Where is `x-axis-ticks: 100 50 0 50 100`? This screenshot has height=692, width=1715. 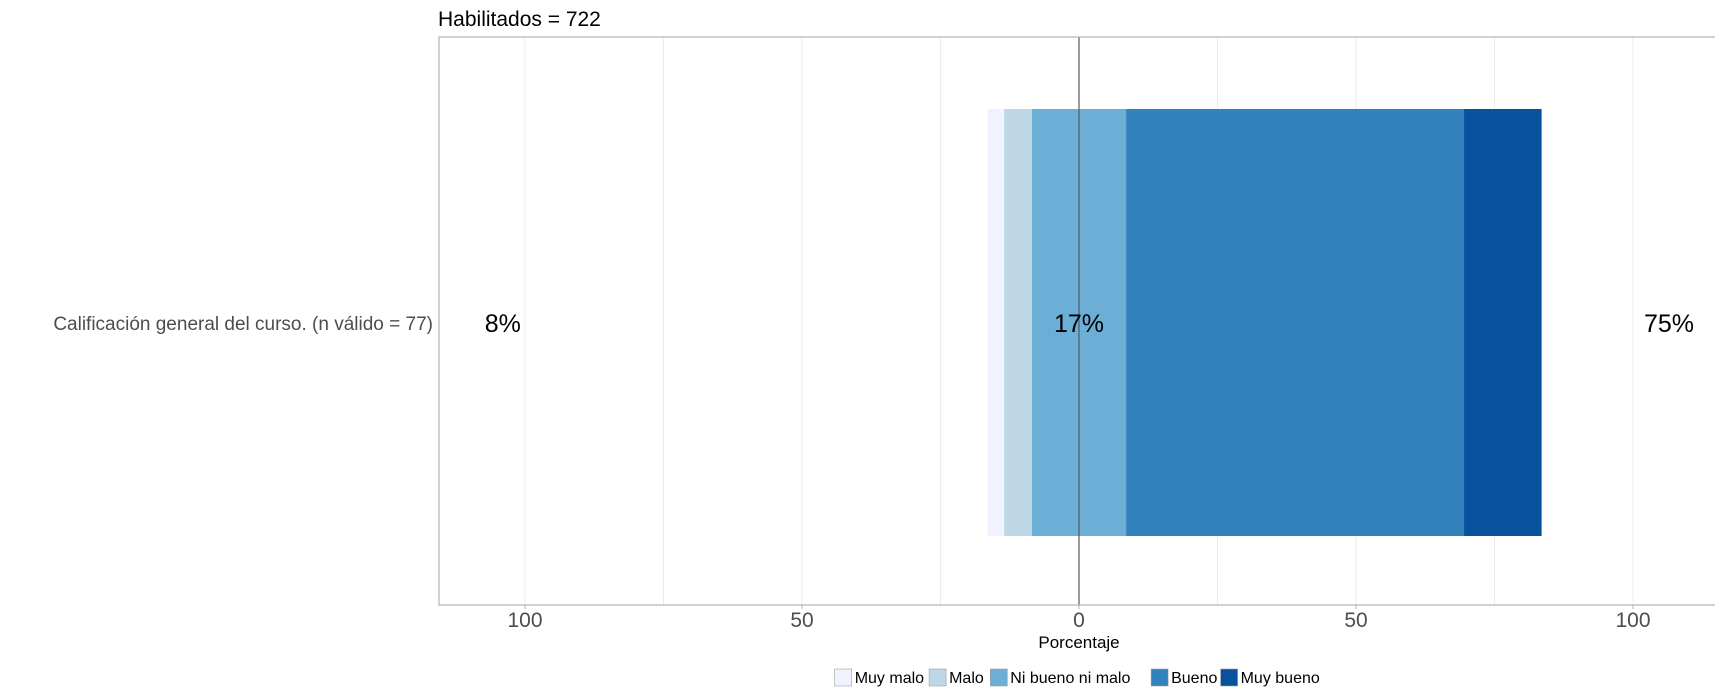 x-axis-ticks: 100 50 0 50 100 is located at coordinates (1079, 618).